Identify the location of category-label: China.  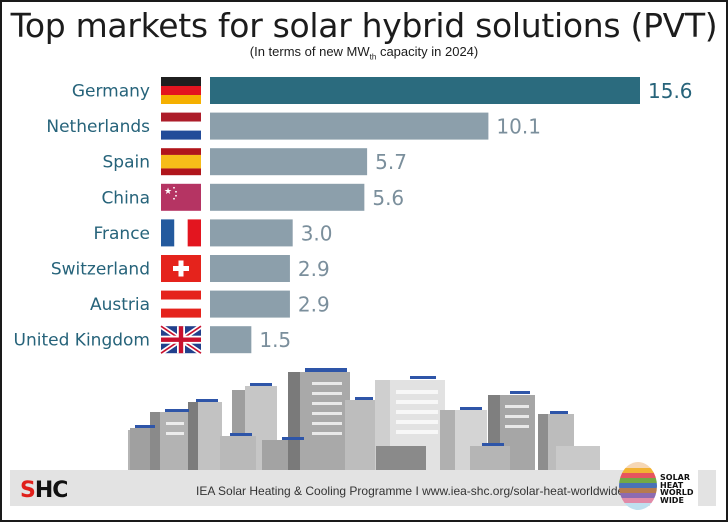
(125, 198).